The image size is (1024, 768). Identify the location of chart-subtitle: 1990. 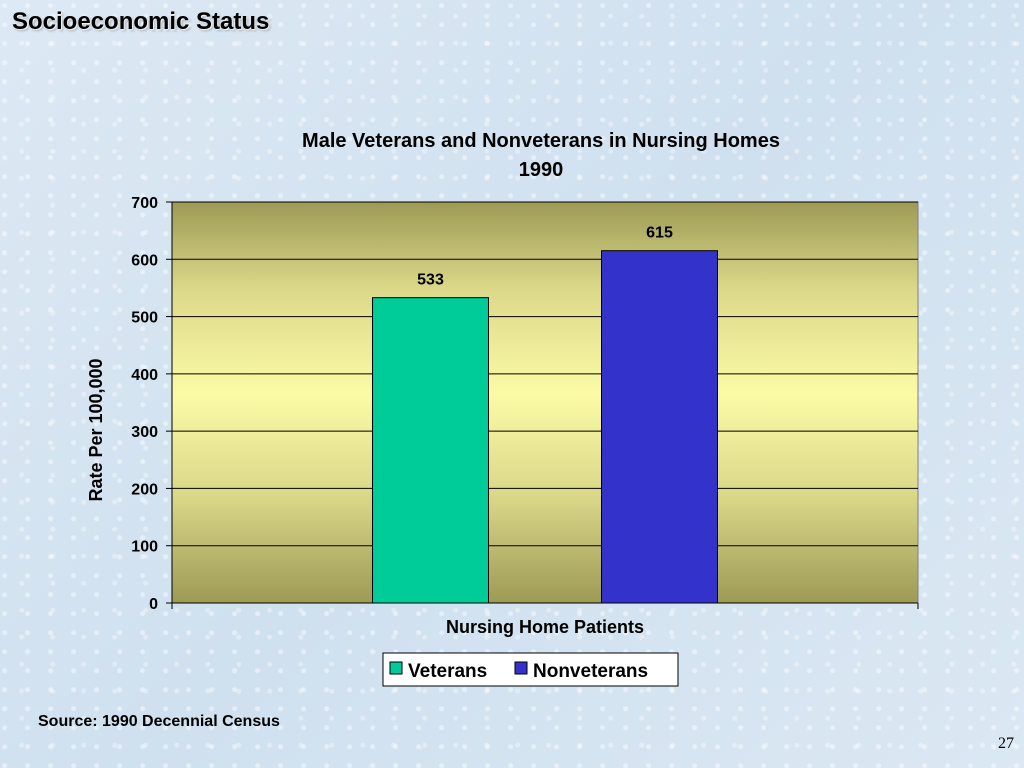
(541, 170).